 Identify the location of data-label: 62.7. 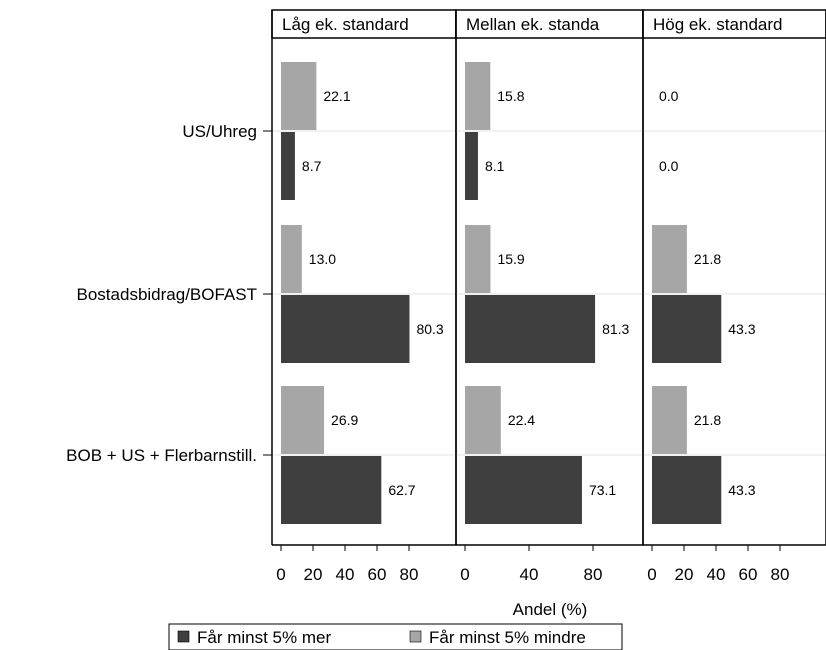
(401, 490).